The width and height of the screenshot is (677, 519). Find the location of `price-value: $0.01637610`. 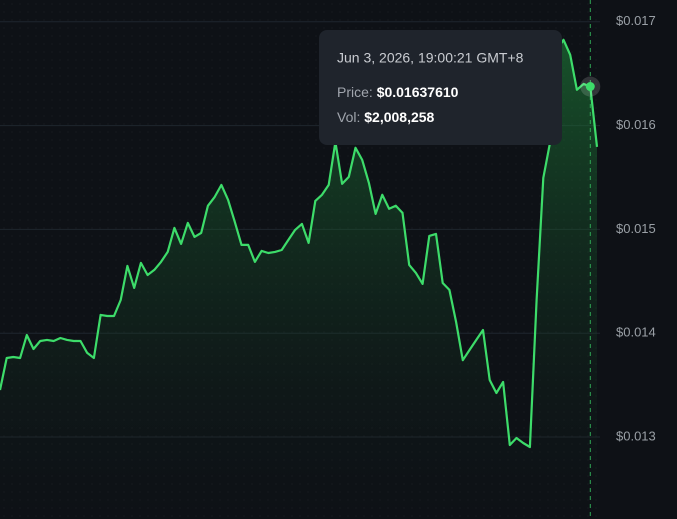

price-value: $0.01637610 is located at coordinates (418, 92).